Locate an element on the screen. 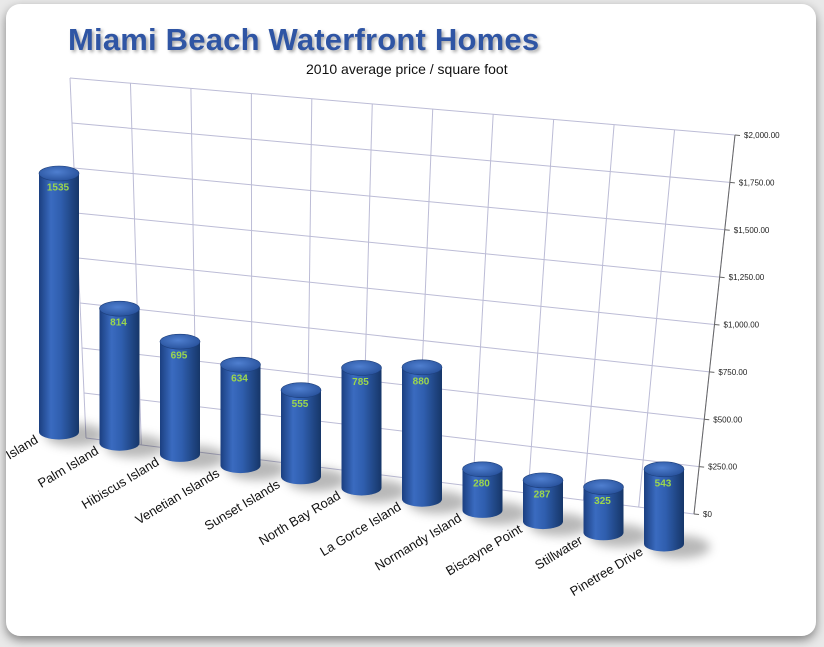 The image size is (824, 647). bar-value-label: 814 is located at coordinates (118, 323).